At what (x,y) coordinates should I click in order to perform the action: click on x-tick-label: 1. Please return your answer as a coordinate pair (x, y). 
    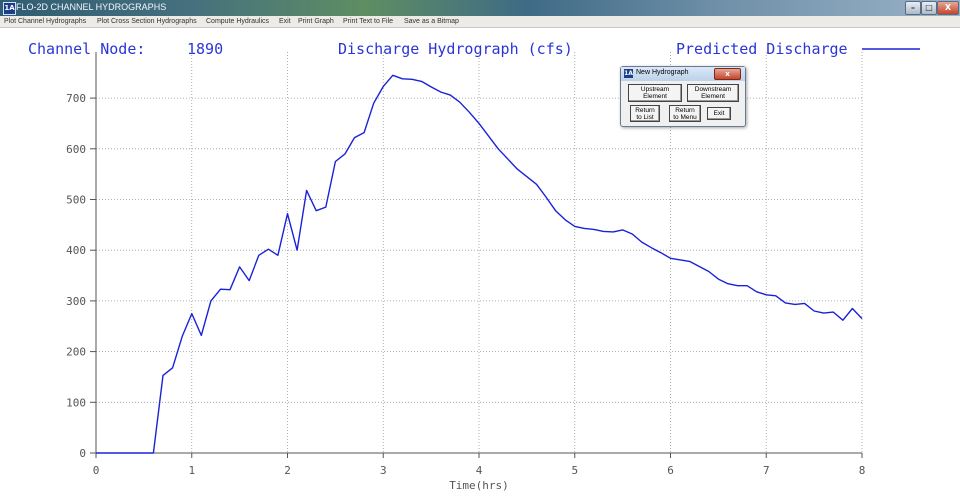
    Looking at the image, I should click on (191, 470).